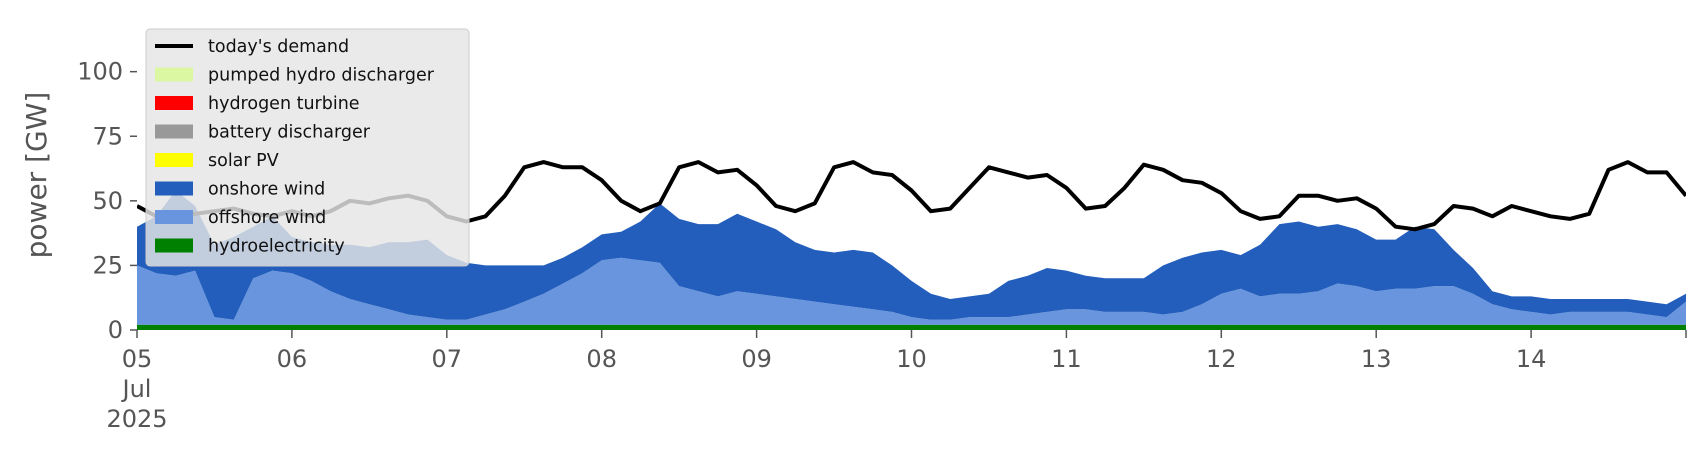  What do you see at coordinates (107, 201) in the screenshot?
I see `y-tick-label: 50` at bounding box center [107, 201].